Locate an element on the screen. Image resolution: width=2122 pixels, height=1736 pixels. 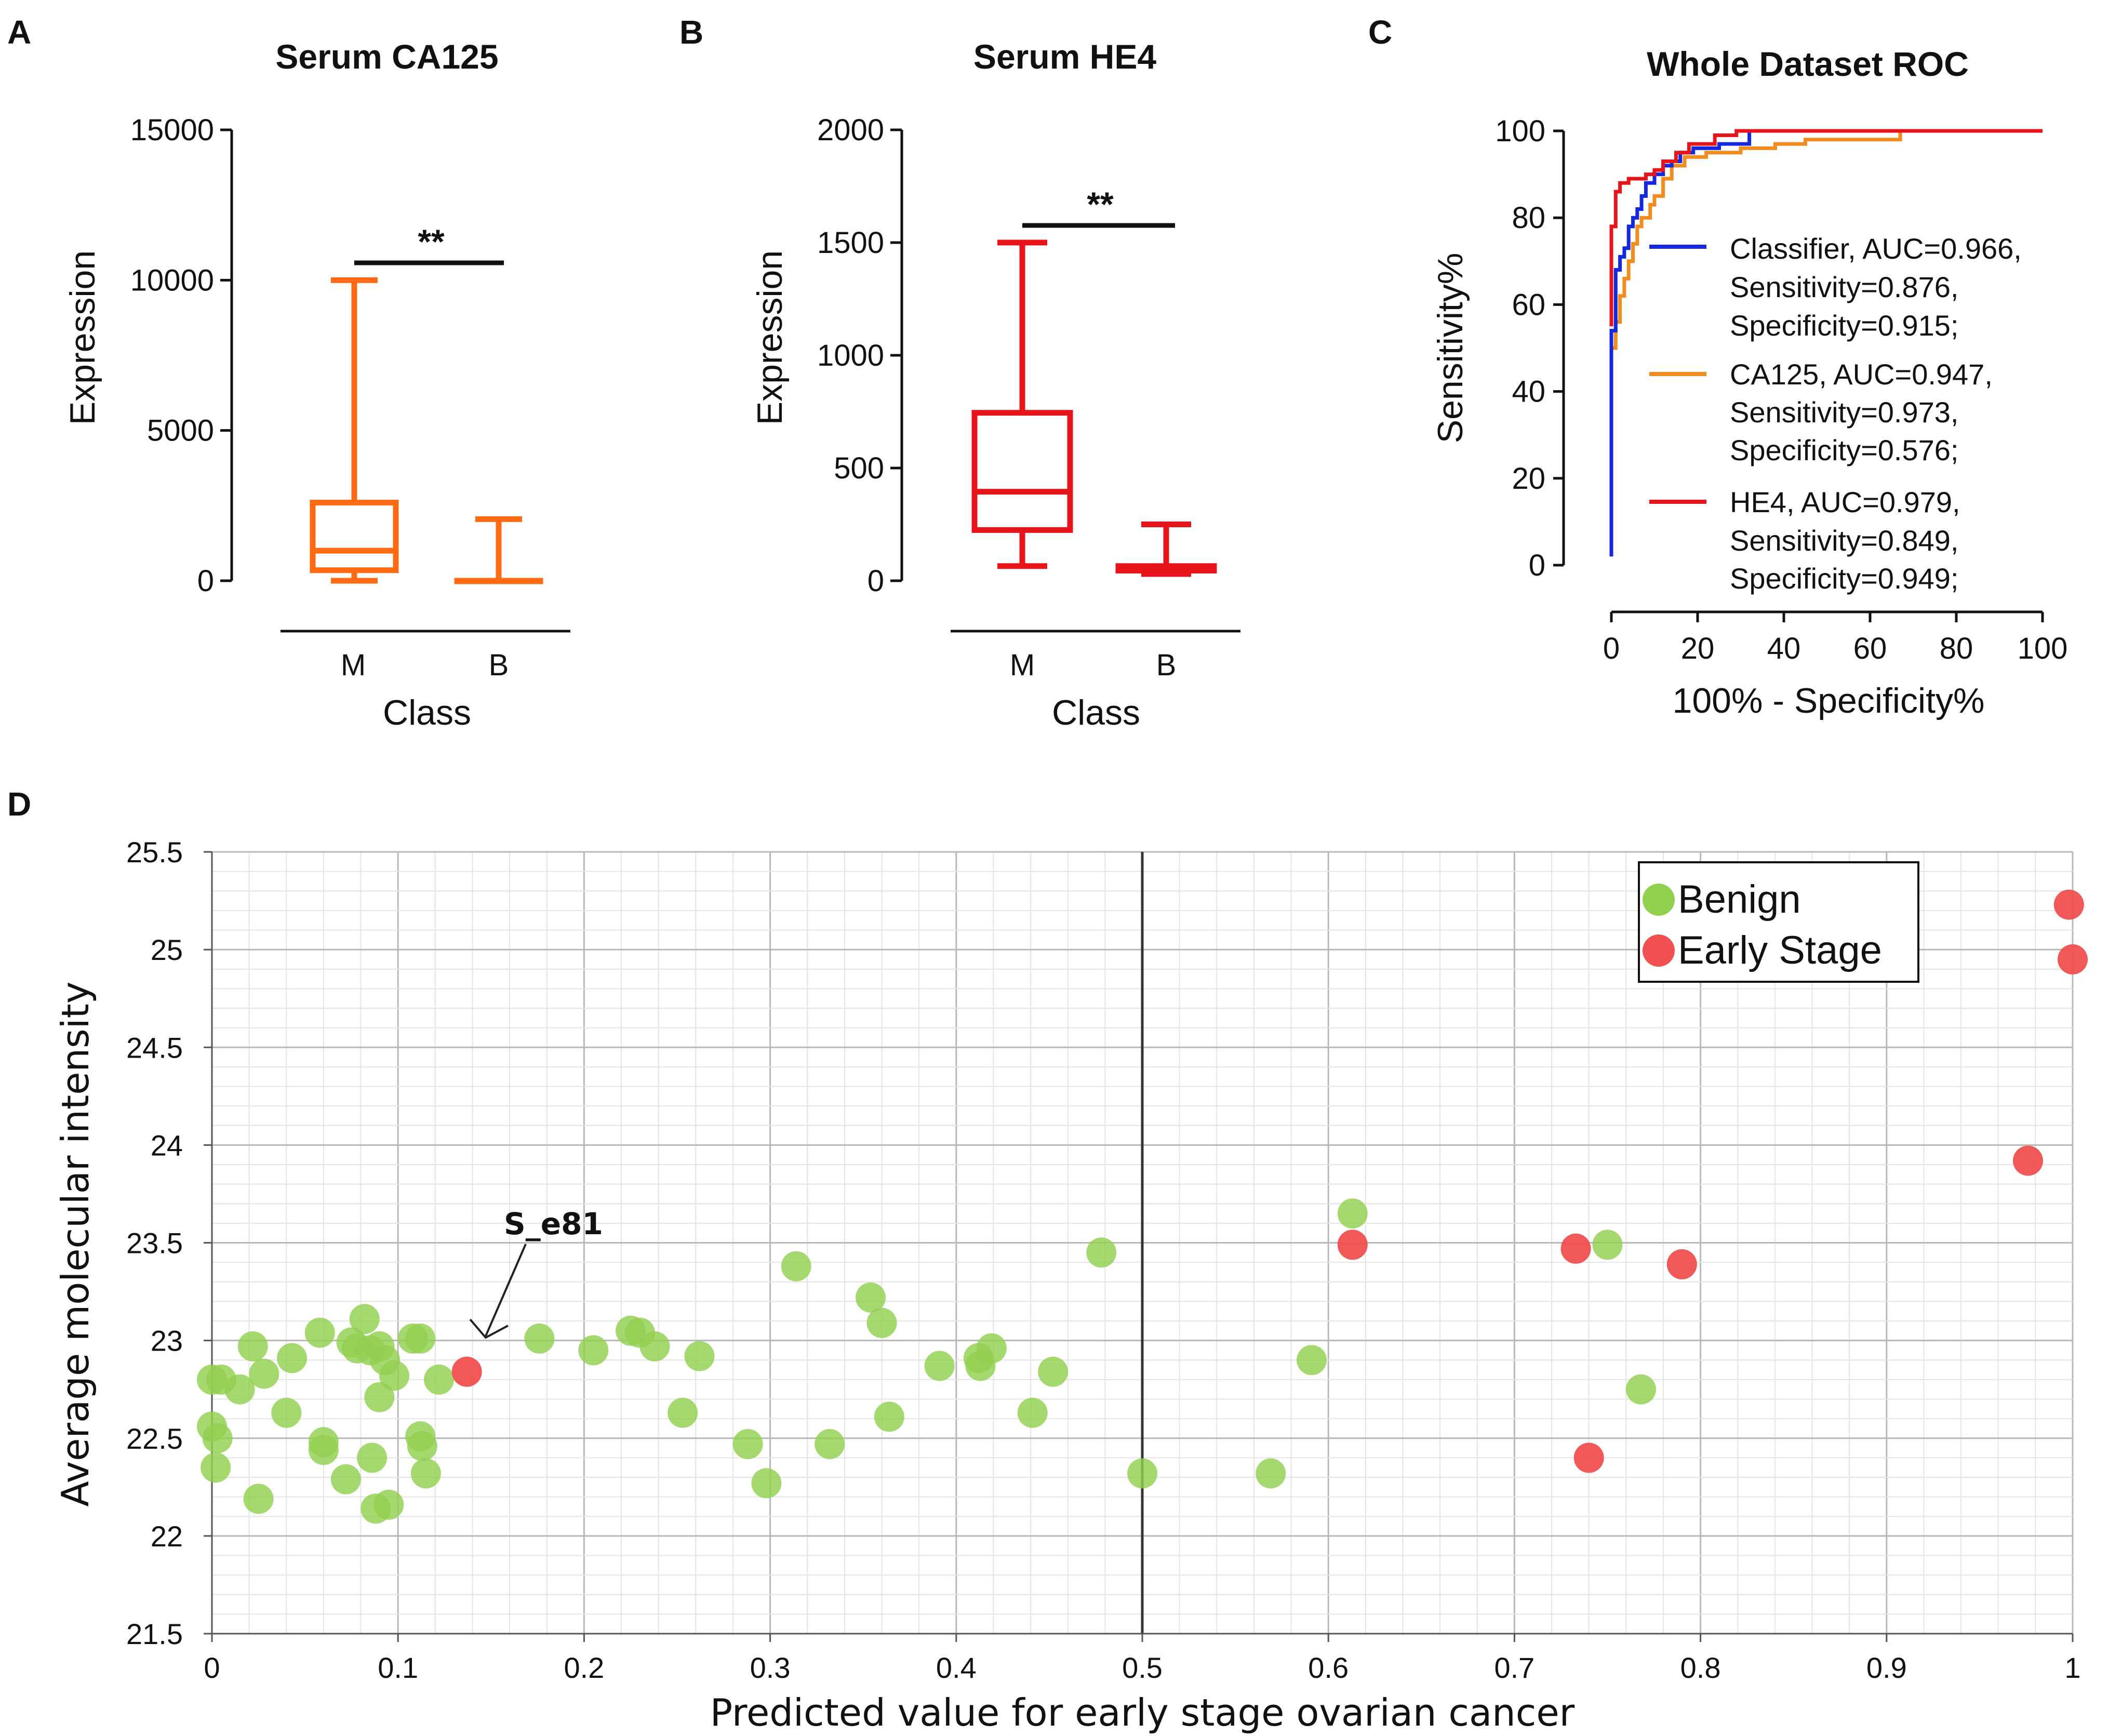
legend-ca125-line3: Specificity=0.576; is located at coordinates (1844, 450).